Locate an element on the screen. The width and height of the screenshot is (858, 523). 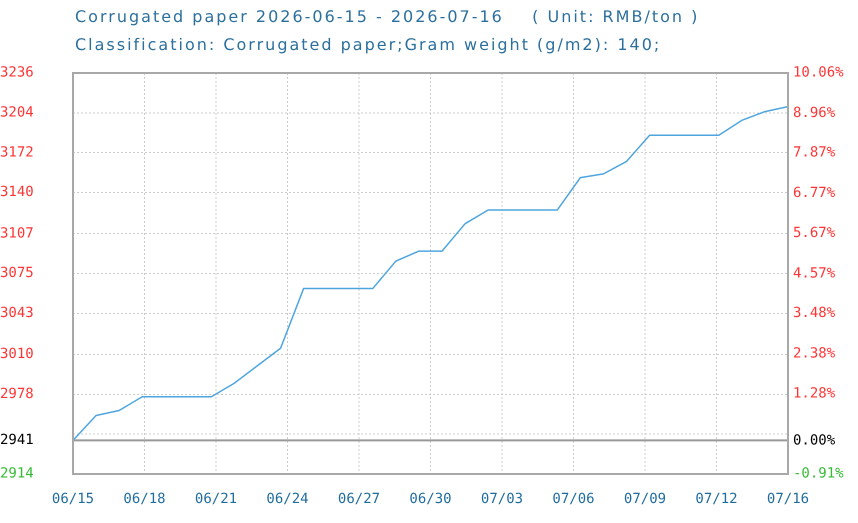
y2-tick-label: 3.48% is located at coordinates (814, 313).